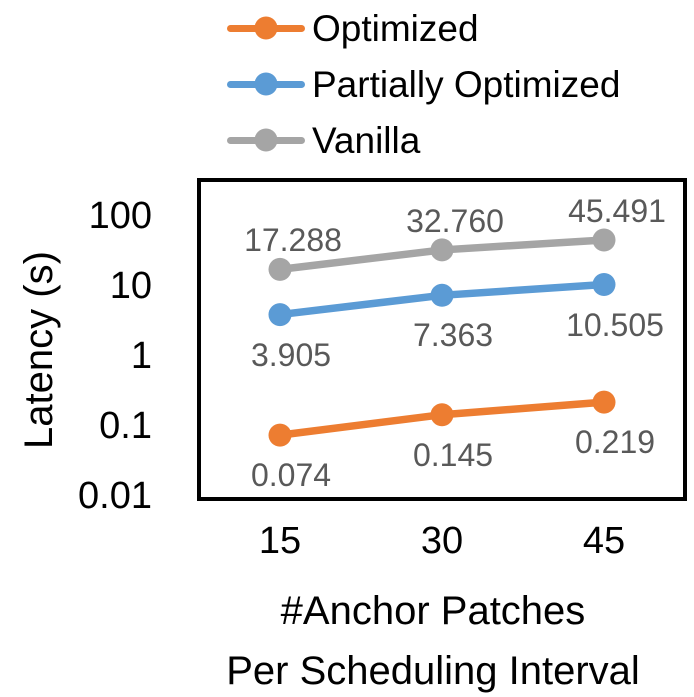 Image resolution: width=694 pixels, height=697 pixels. I want to click on partially-optimized-dot-icon, so click(266, 84).